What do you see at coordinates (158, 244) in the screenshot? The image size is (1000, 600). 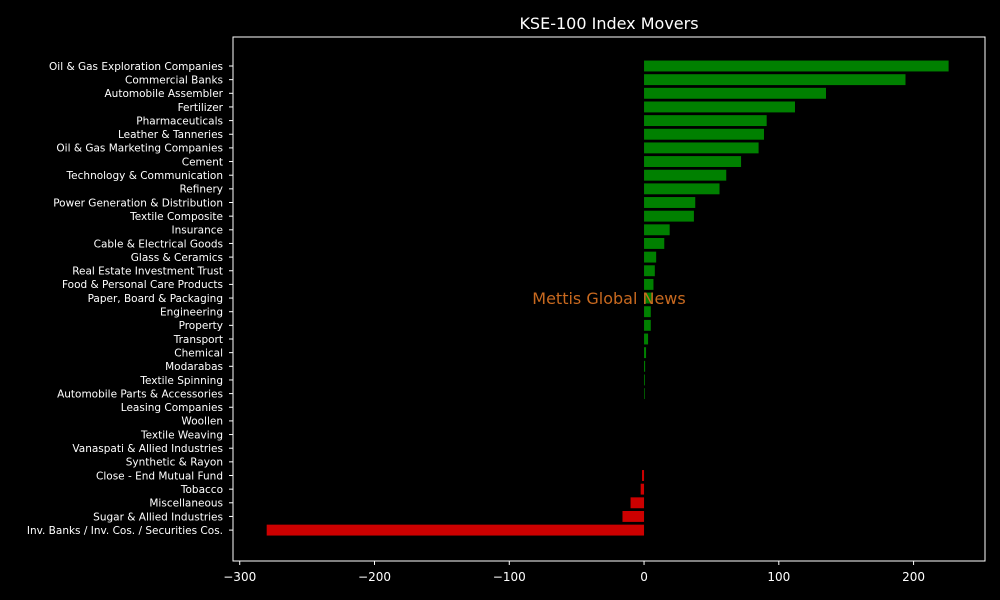 I see `category-label: Cable & Electrical Goods` at bounding box center [158, 244].